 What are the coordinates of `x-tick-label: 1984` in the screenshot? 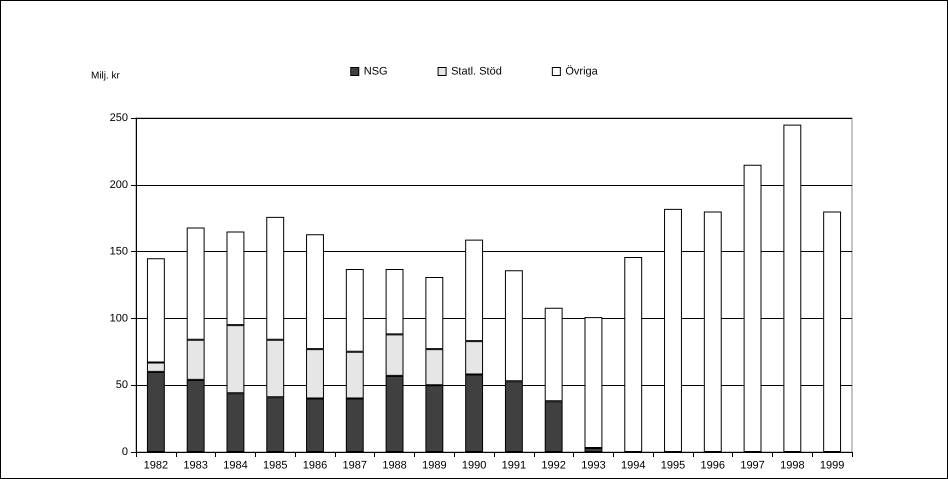 It's located at (235, 466).